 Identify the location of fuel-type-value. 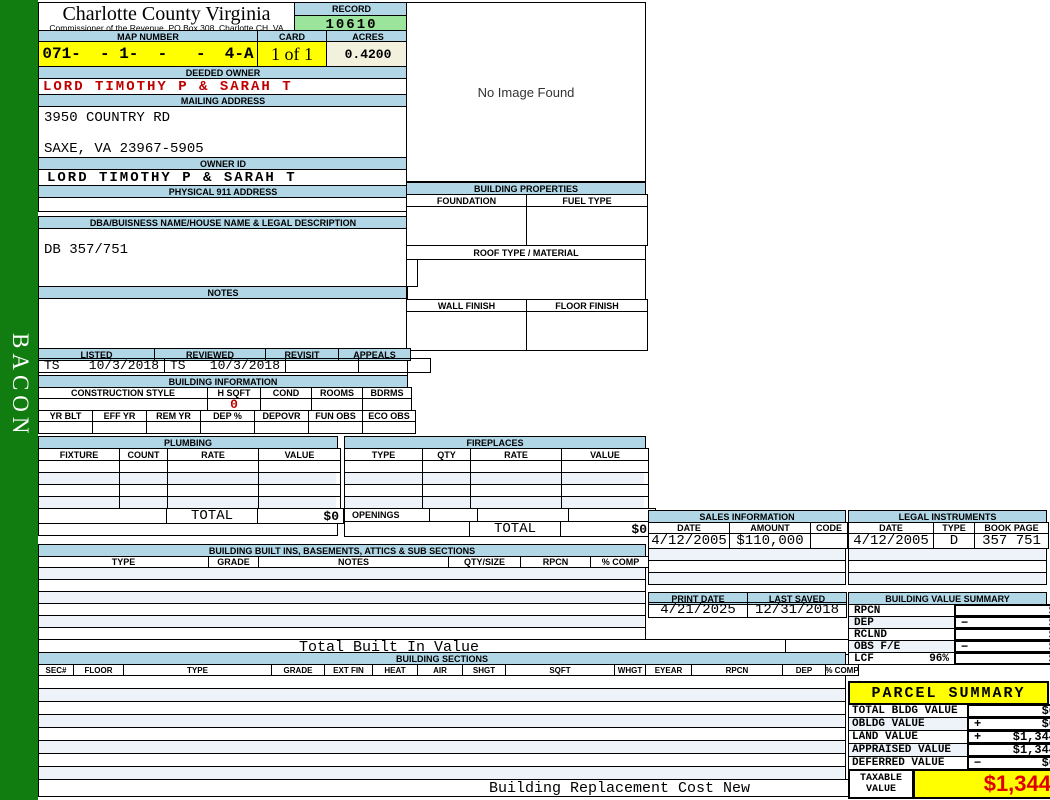
(587, 226).